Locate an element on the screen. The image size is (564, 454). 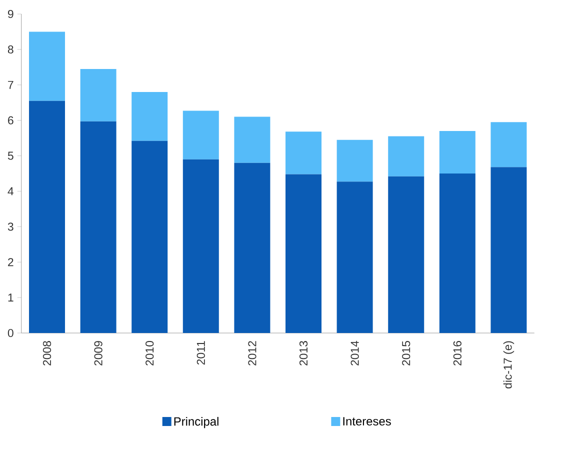
x-tick-label: 2015 is located at coordinates (406, 353).